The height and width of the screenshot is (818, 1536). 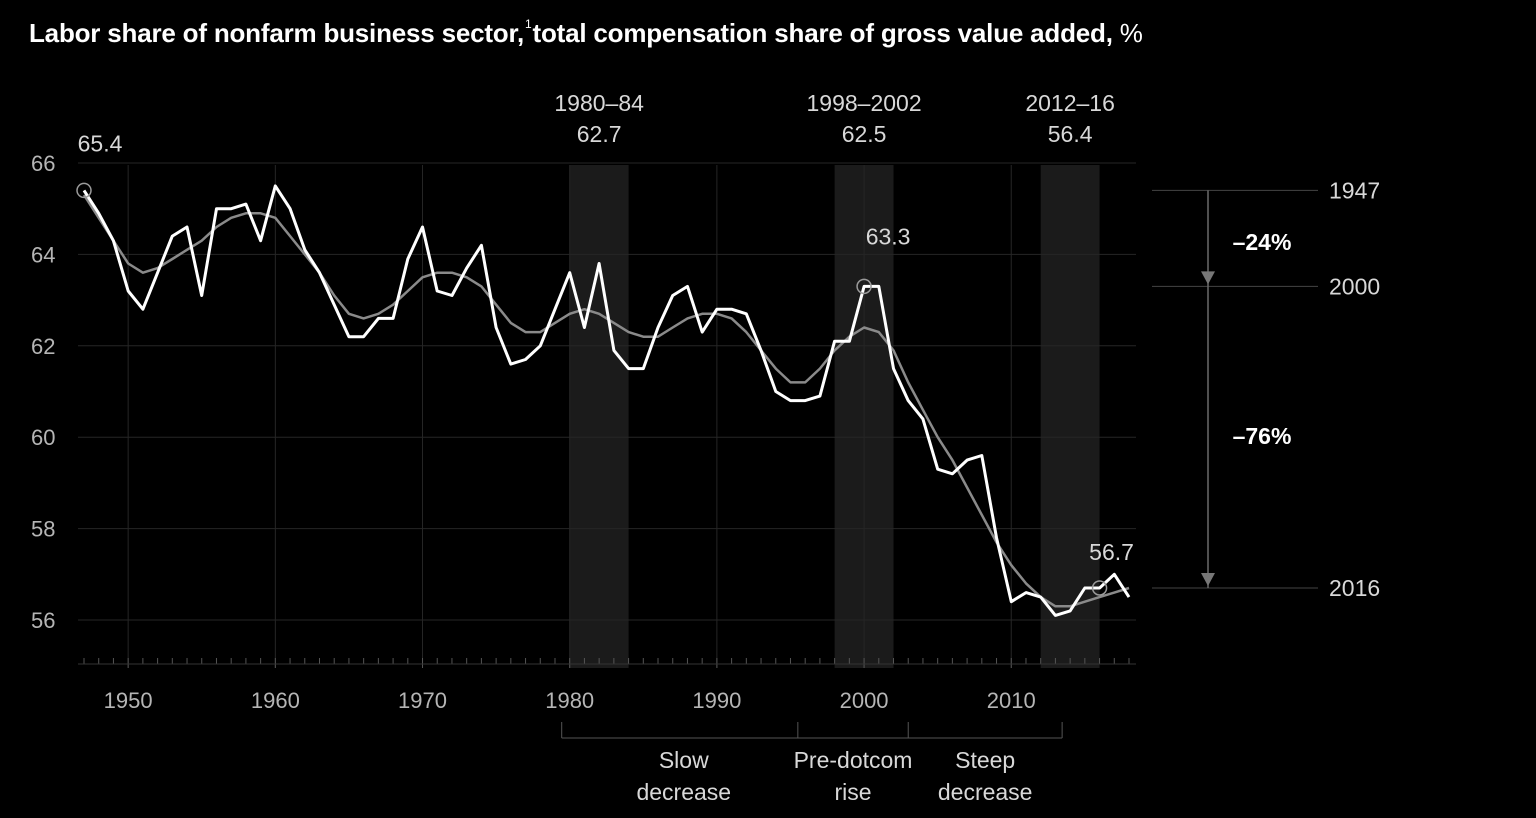 What do you see at coordinates (1262, 242) in the screenshot?
I see `share-label-upper: –24%` at bounding box center [1262, 242].